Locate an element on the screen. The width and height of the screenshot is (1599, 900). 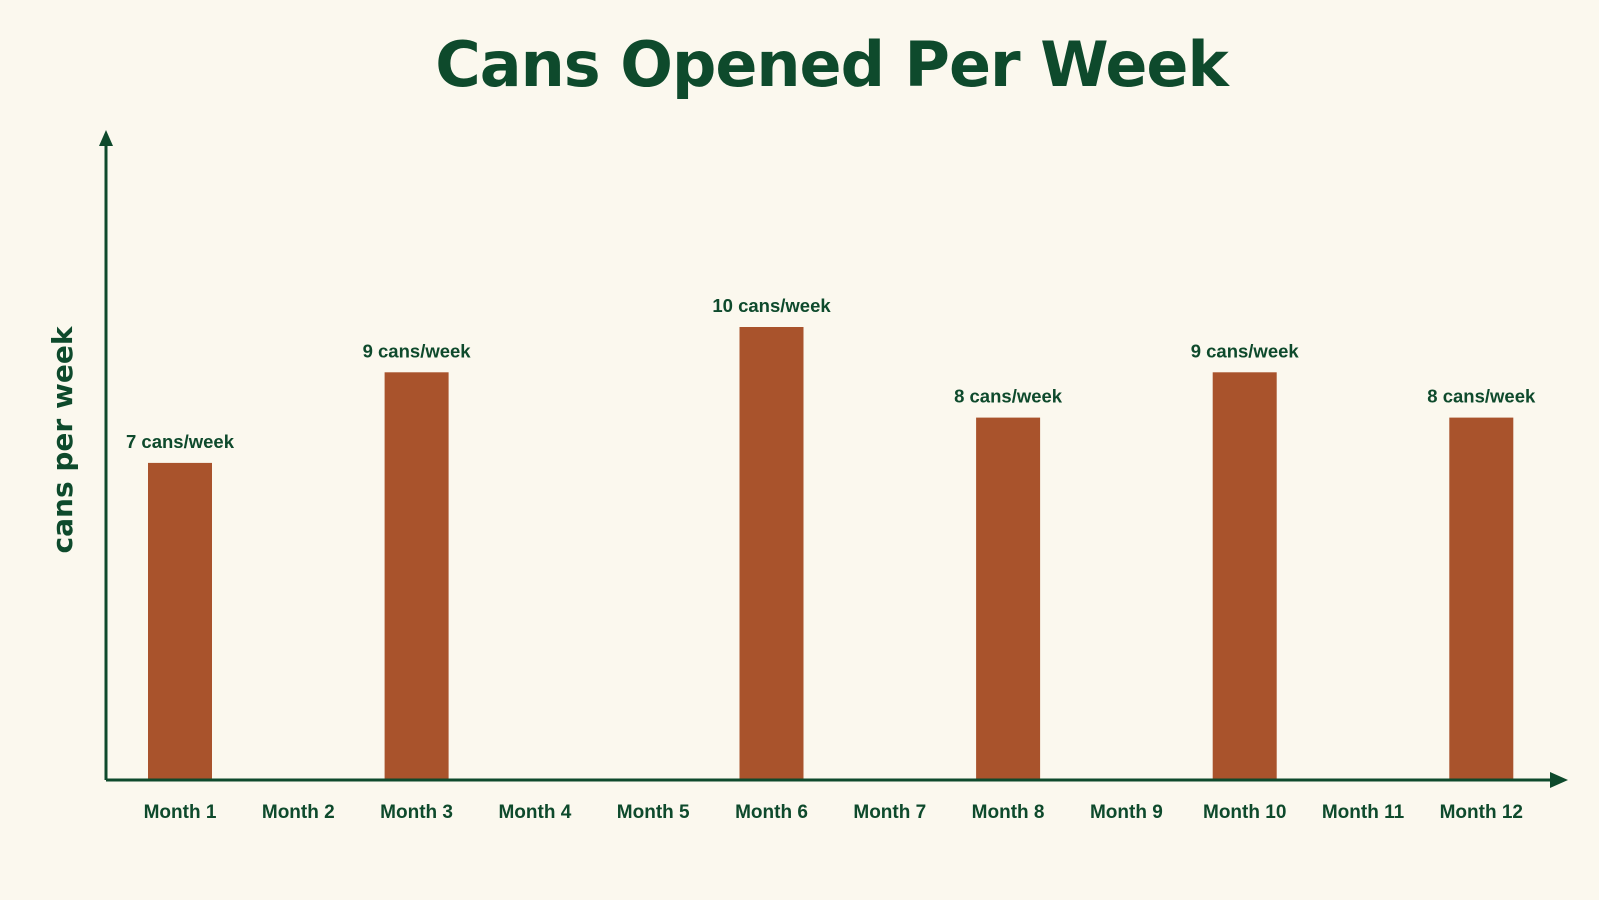
chart-title: Cans Opened Per Week is located at coordinates (831, 64).